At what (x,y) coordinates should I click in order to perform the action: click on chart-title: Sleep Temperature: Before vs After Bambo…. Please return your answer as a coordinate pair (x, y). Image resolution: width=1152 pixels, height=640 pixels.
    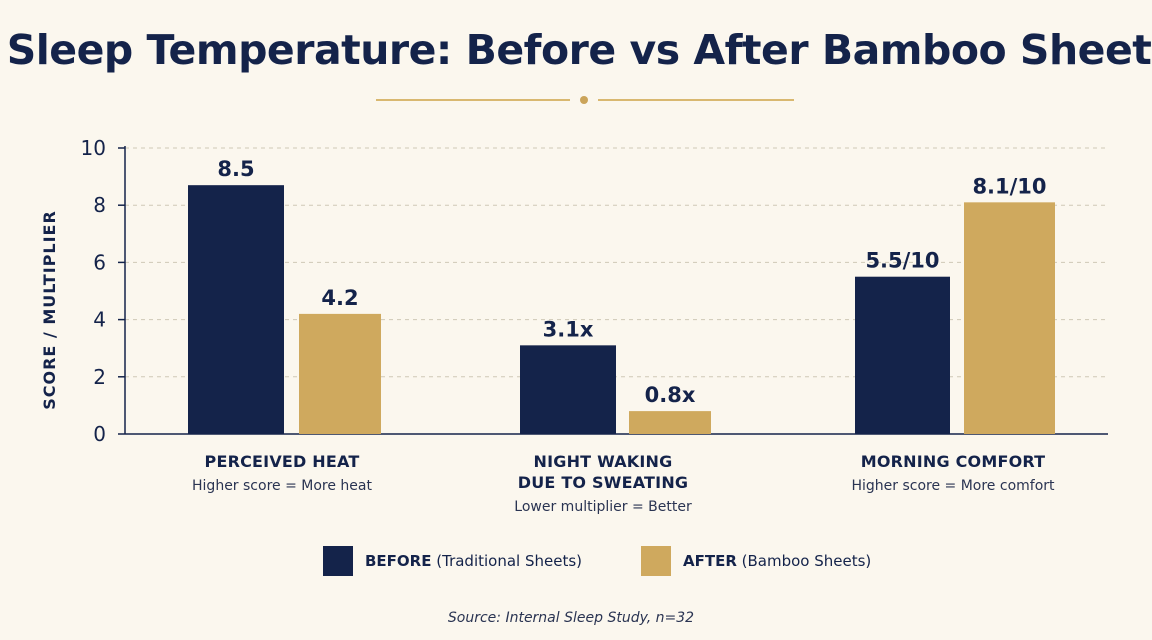
    Looking at the image, I should click on (579, 50).